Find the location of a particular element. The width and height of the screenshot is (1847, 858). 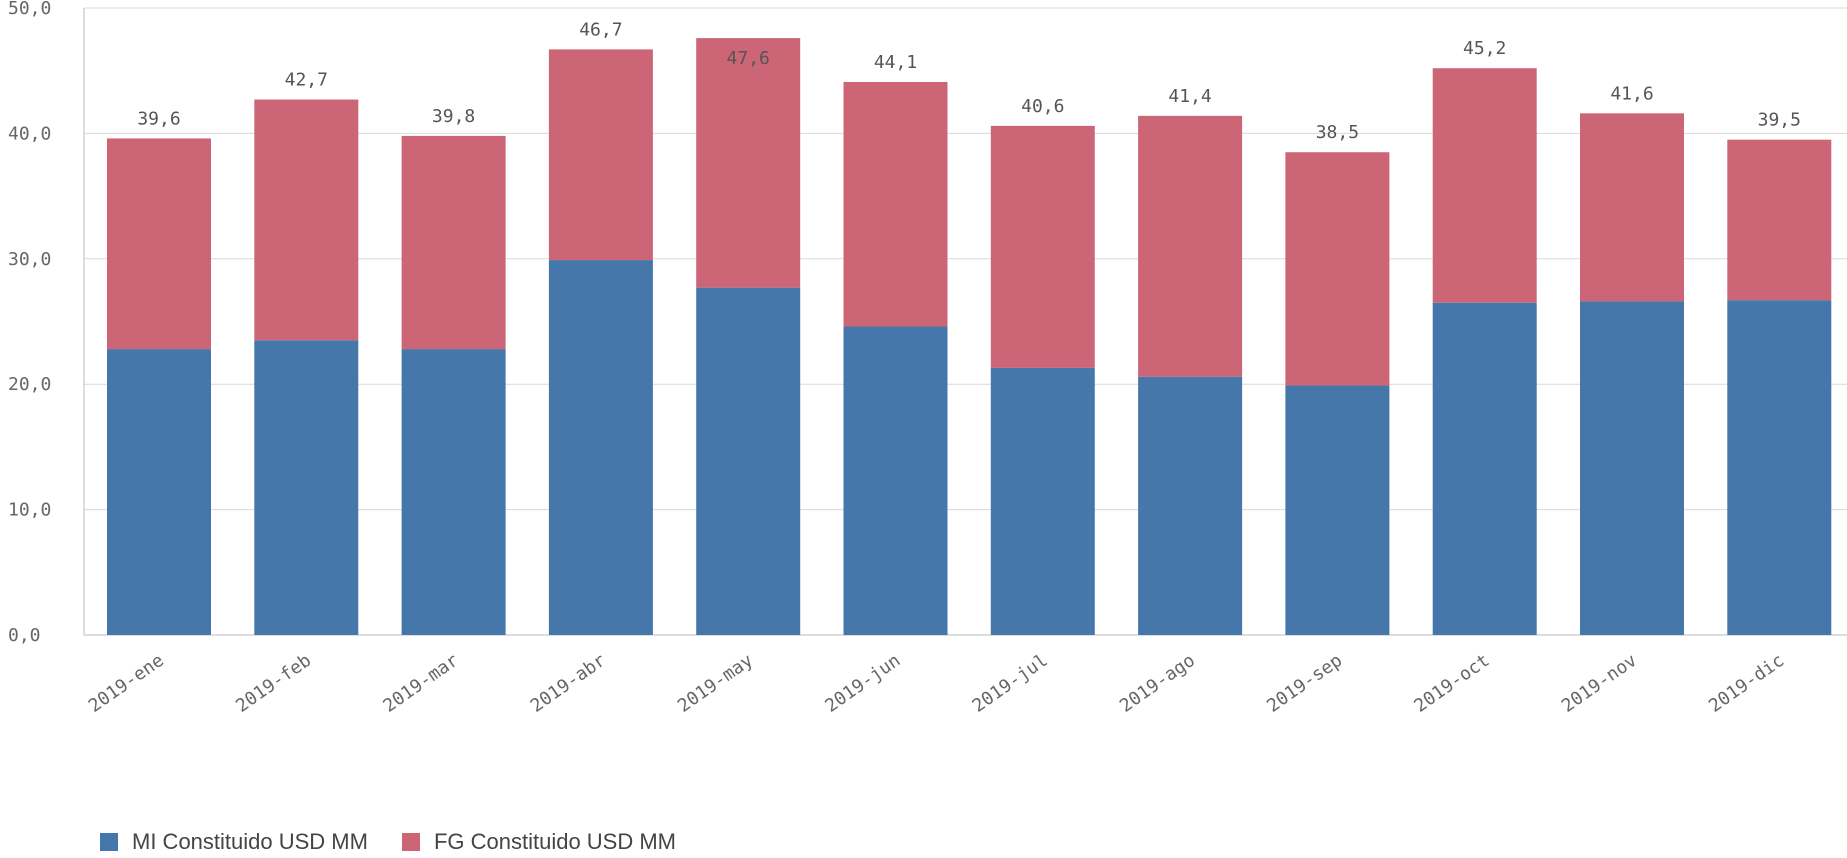

bar-fg-2019-nov is located at coordinates (1632, 207).